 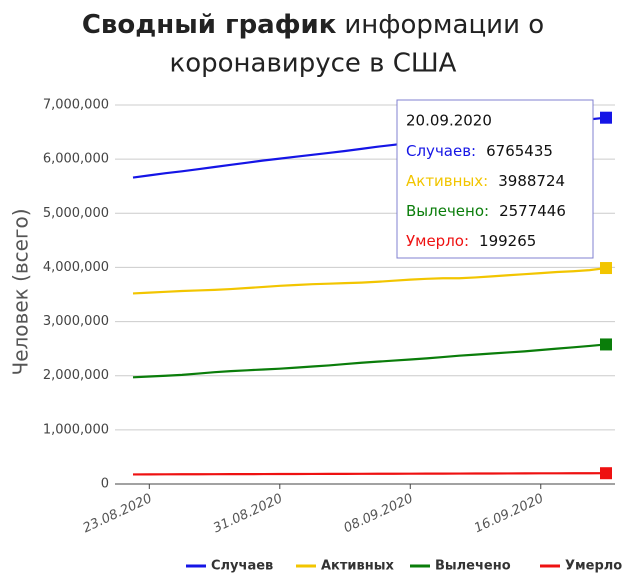 What do you see at coordinates (76, 375) in the screenshot?
I see `y-tick-label: 2,000,000` at bounding box center [76, 375].